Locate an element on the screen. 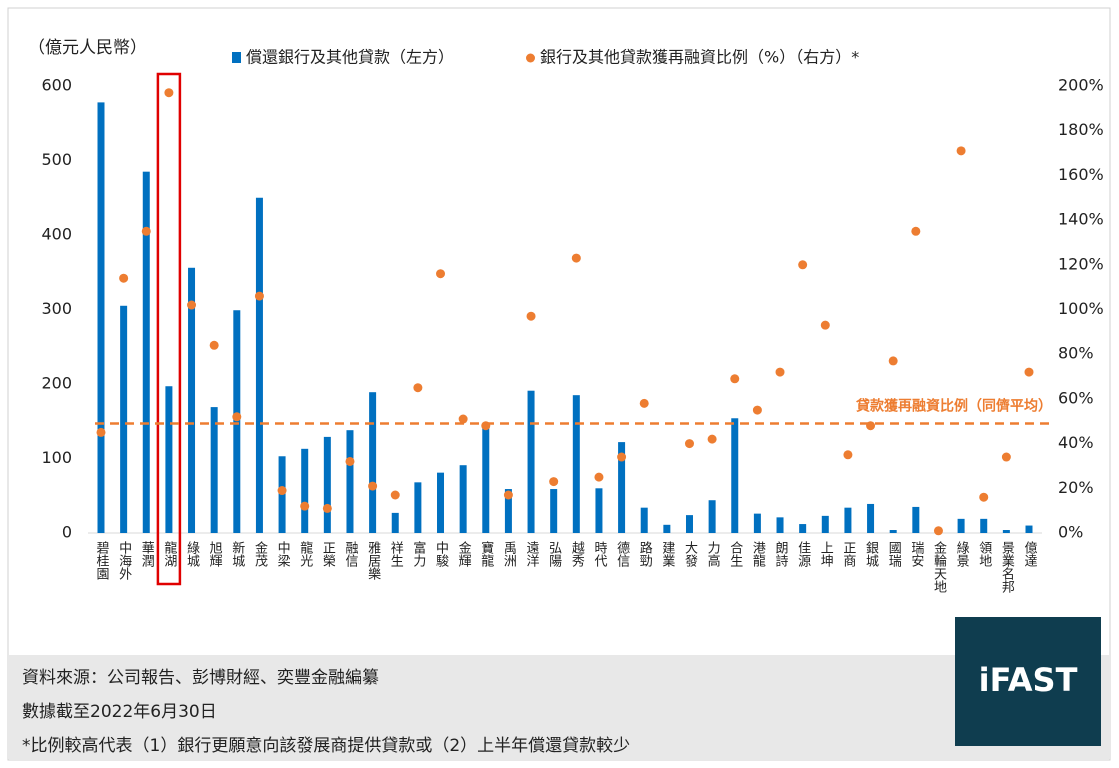 The height and width of the screenshot is (768, 1119). legend-label: 償還銀行及其他貸款（左方） is located at coordinates (350, 57).